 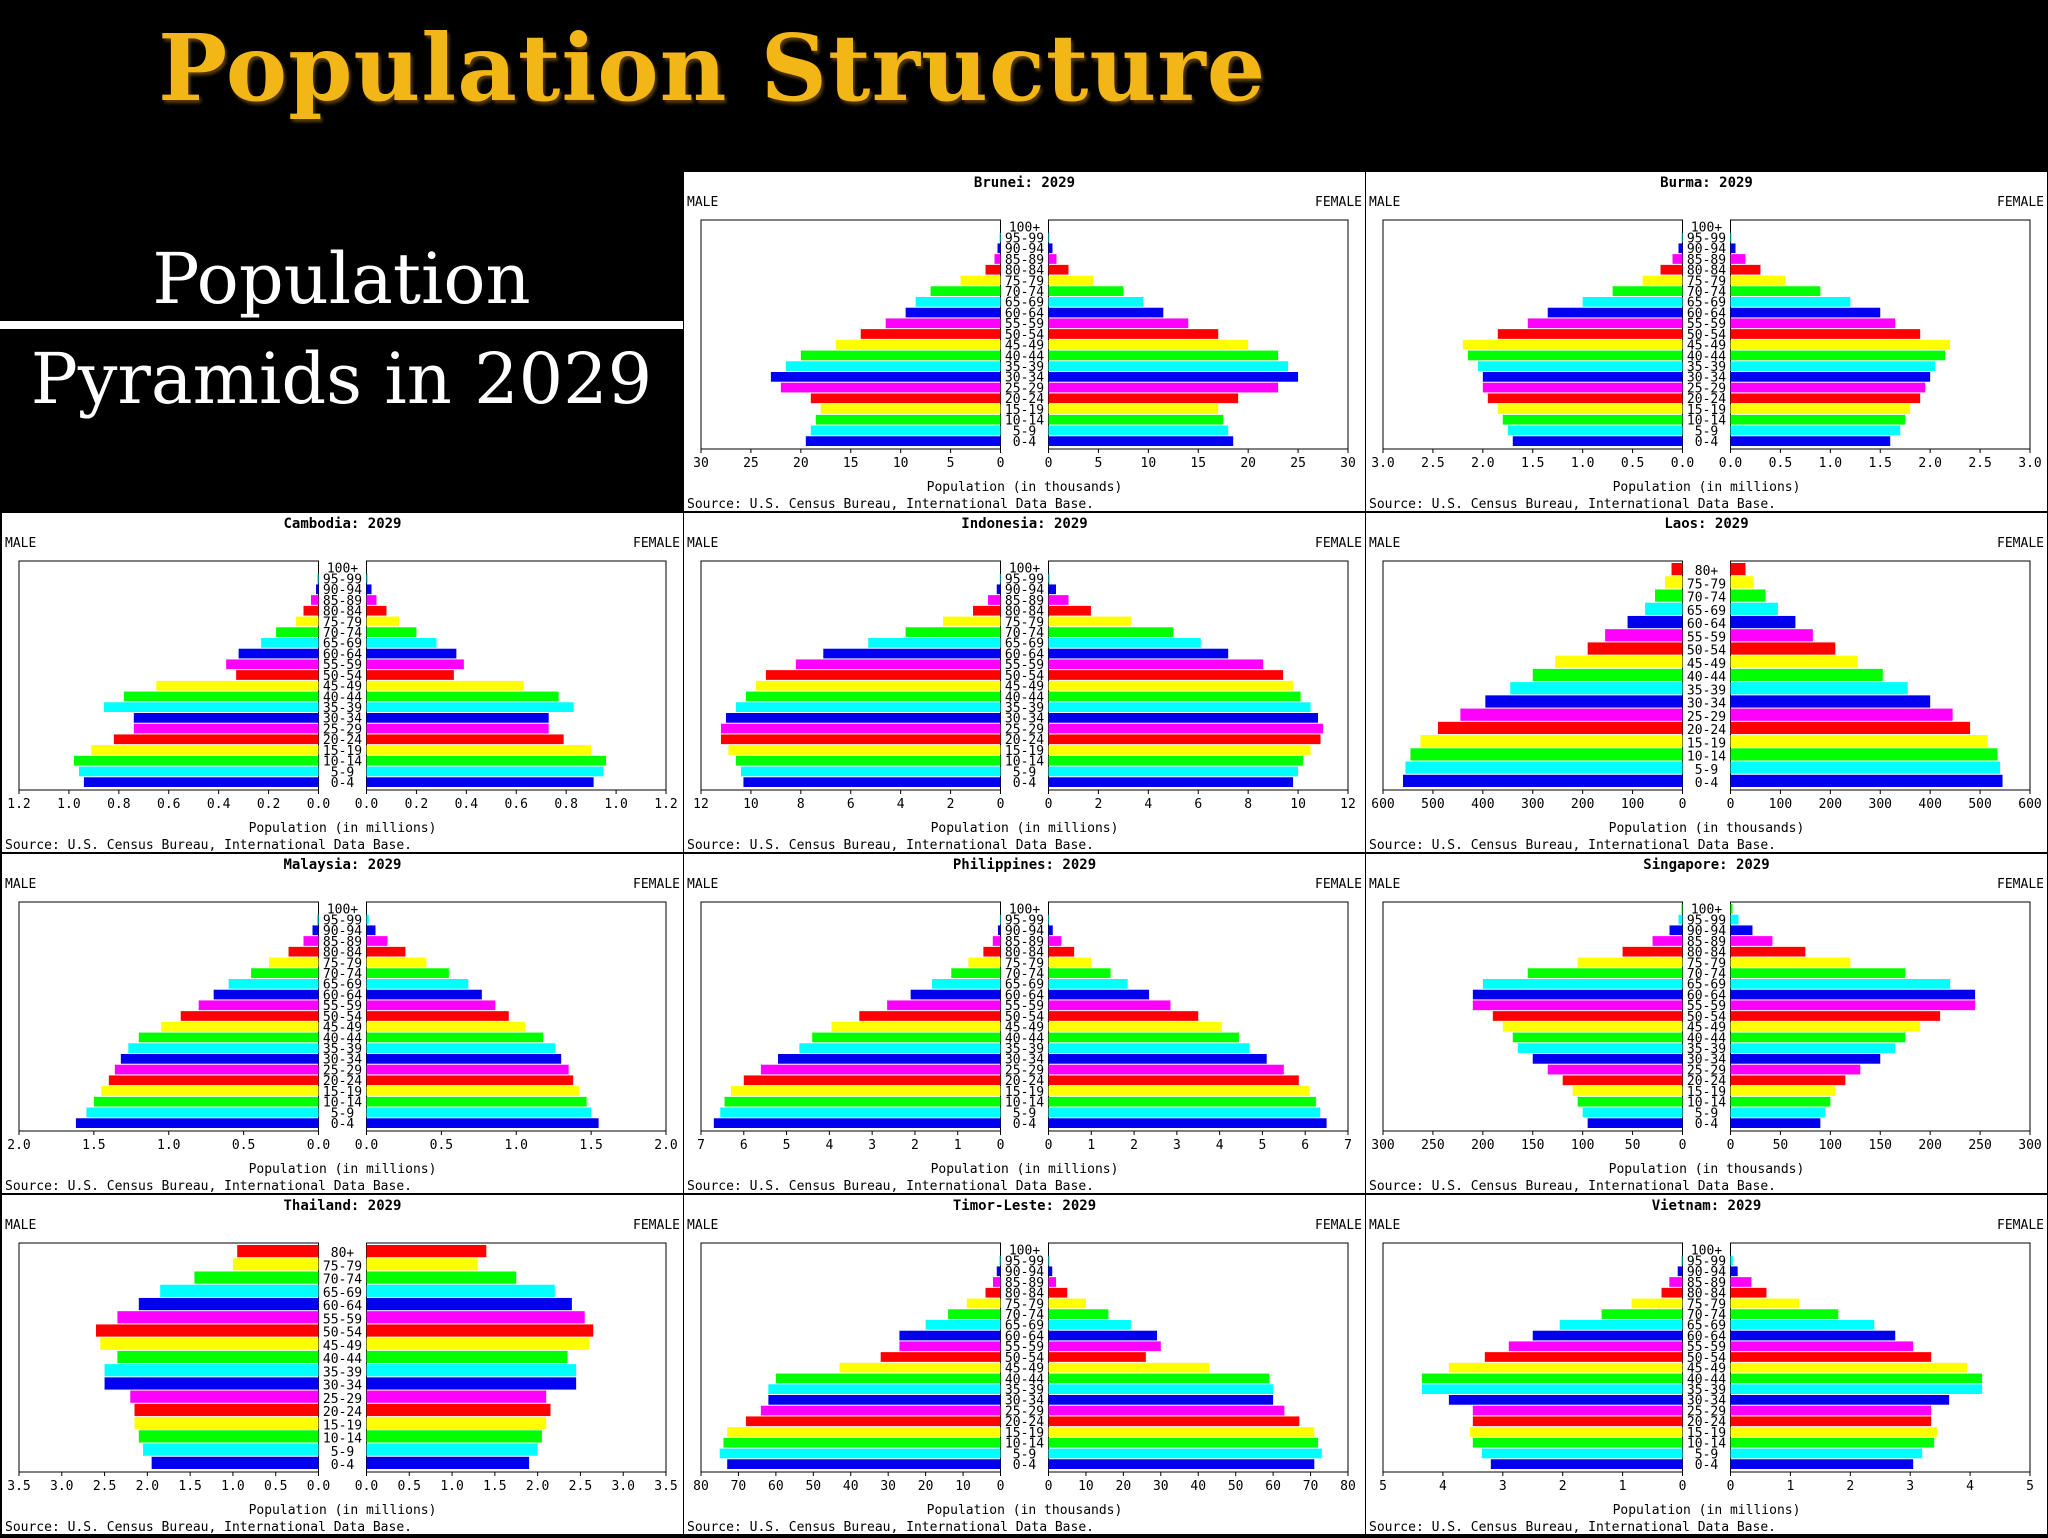 What do you see at coordinates (1707, 1206) in the screenshot?
I see `chart-title: Vietnam: 2029` at bounding box center [1707, 1206].